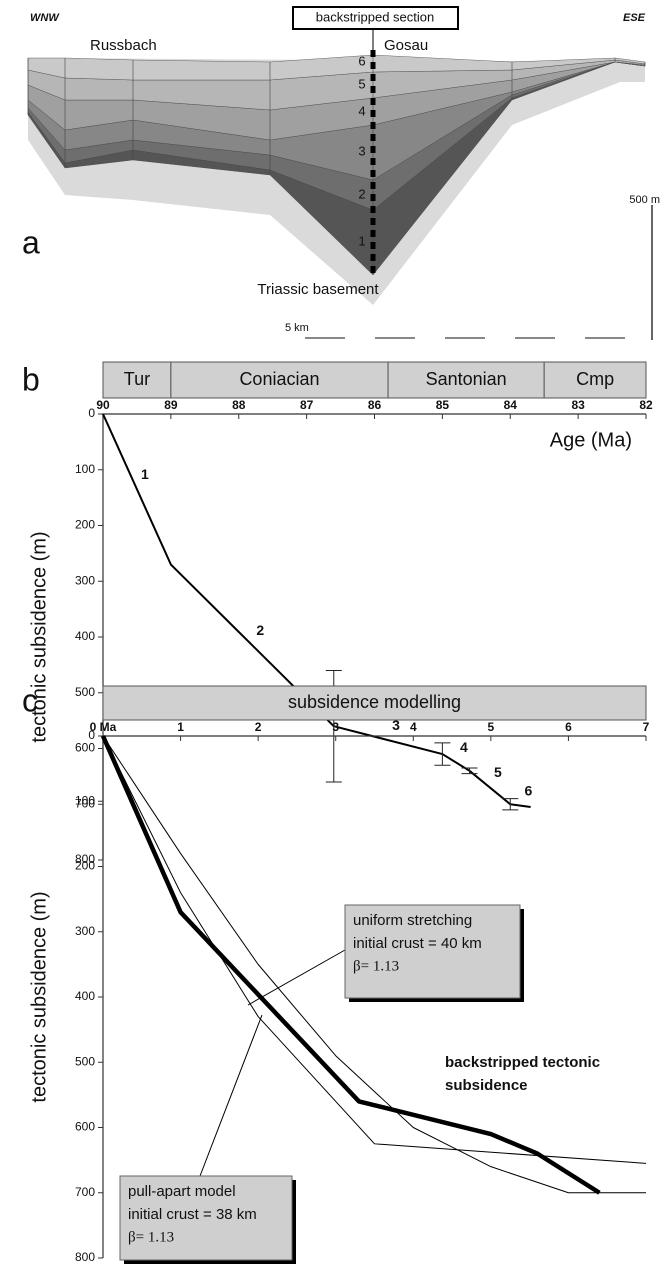 Image resolution: width=666 pixels, height=1269 pixels. Describe the element at coordinates (307, 405) in the screenshot. I see `x-tick-label: 87` at that location.